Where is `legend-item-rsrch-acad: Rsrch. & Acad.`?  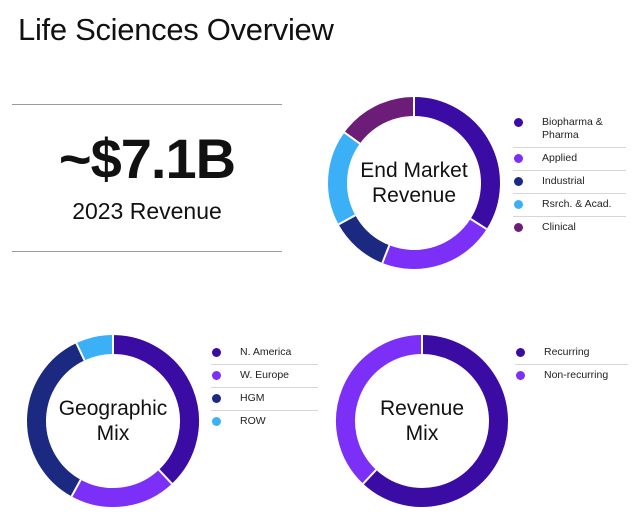 legend-item-rsrch-acad: Rsrch. & Acad. is located at coordinates (569, 205).